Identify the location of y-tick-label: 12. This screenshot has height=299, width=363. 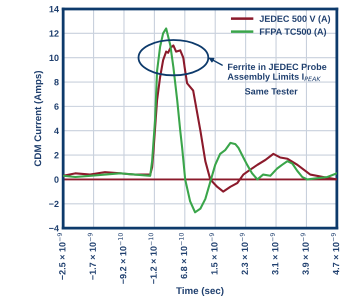
(54, 33).